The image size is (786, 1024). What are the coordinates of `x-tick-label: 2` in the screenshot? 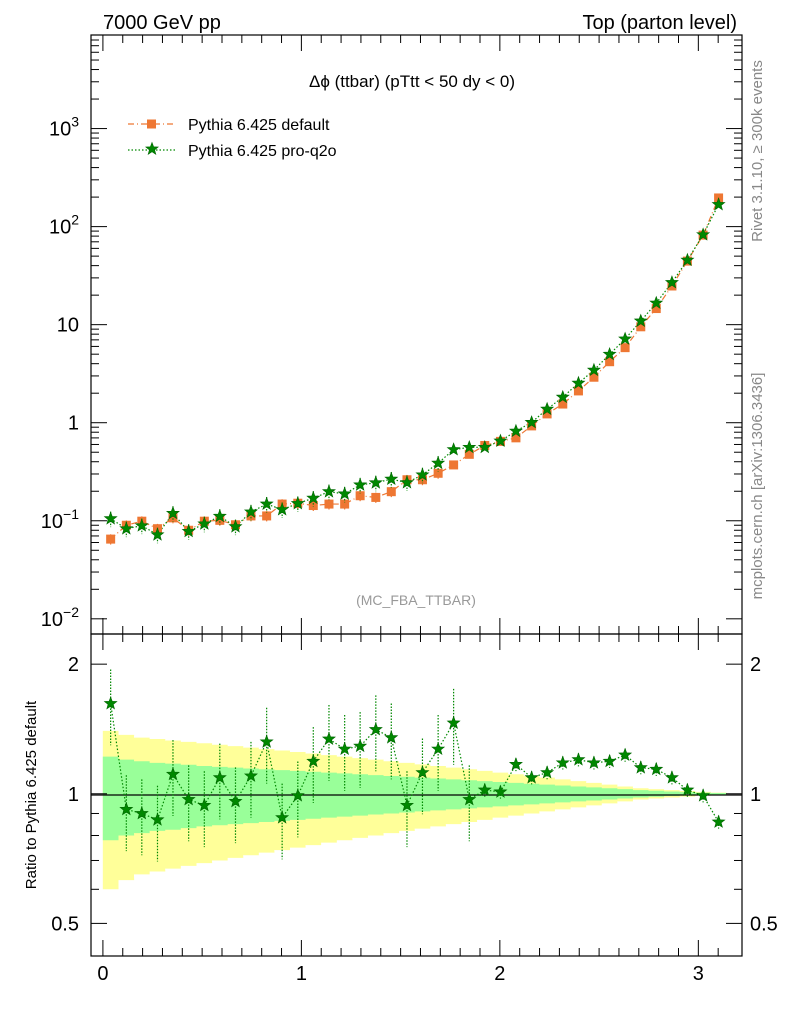 It's located at (499, 974).